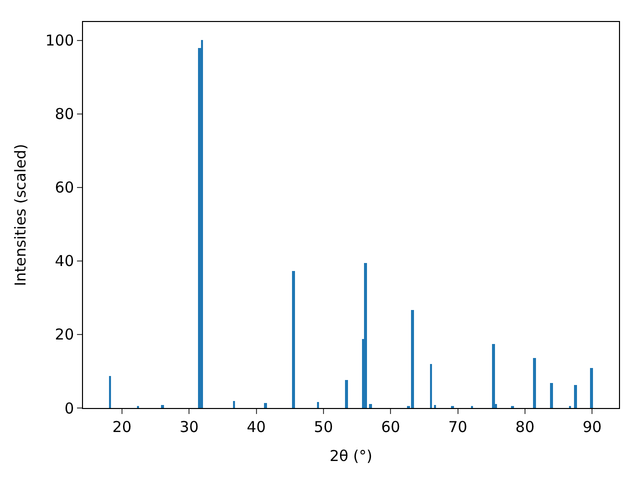 This screenshot has height=480, width=640. What do you see at coordinates (59, 41) in the screenshot?
I see `y-tick-label: 100` at bounding box center [59, 41].